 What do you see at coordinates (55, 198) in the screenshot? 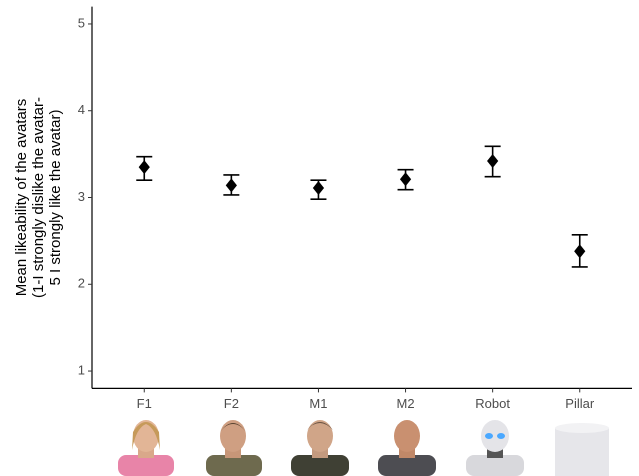
I see `y-axis-label: 5 I strongly like the avatar)` at bounding box center [55, 198].